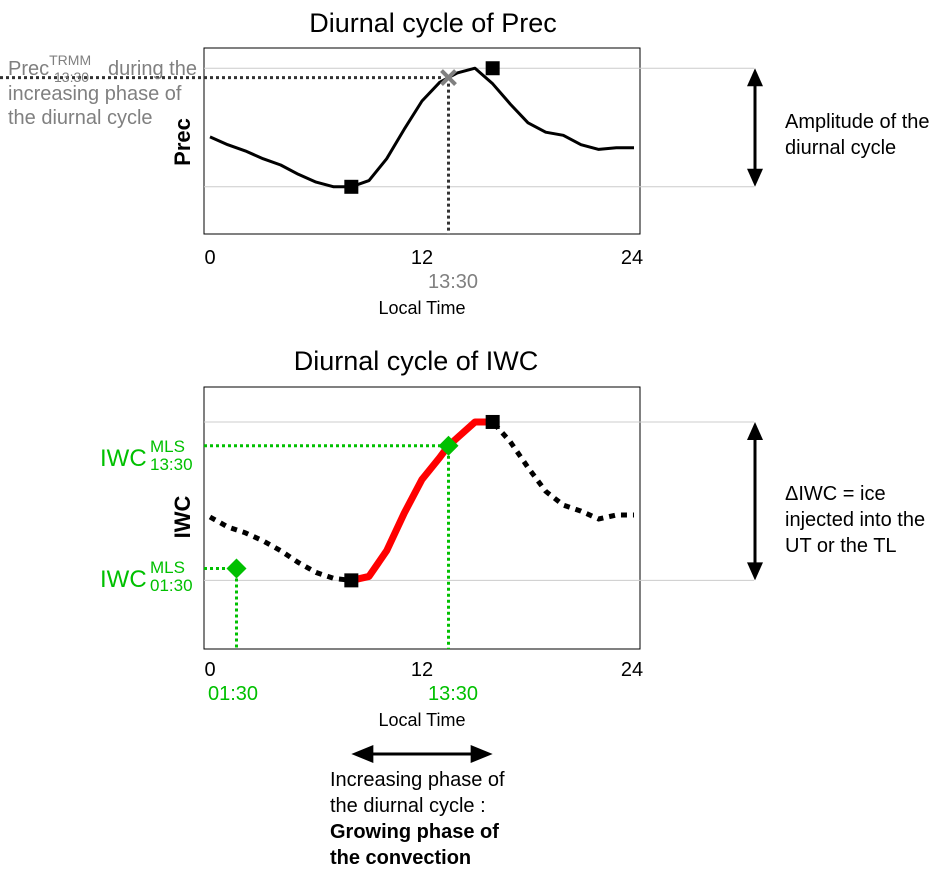 Image resolution: width=946 pixels, height=871 pixels. Describe the element at coordinates (171, 585) in the screenshot. I see `iwc-0130-sub: 01:30` at that location.